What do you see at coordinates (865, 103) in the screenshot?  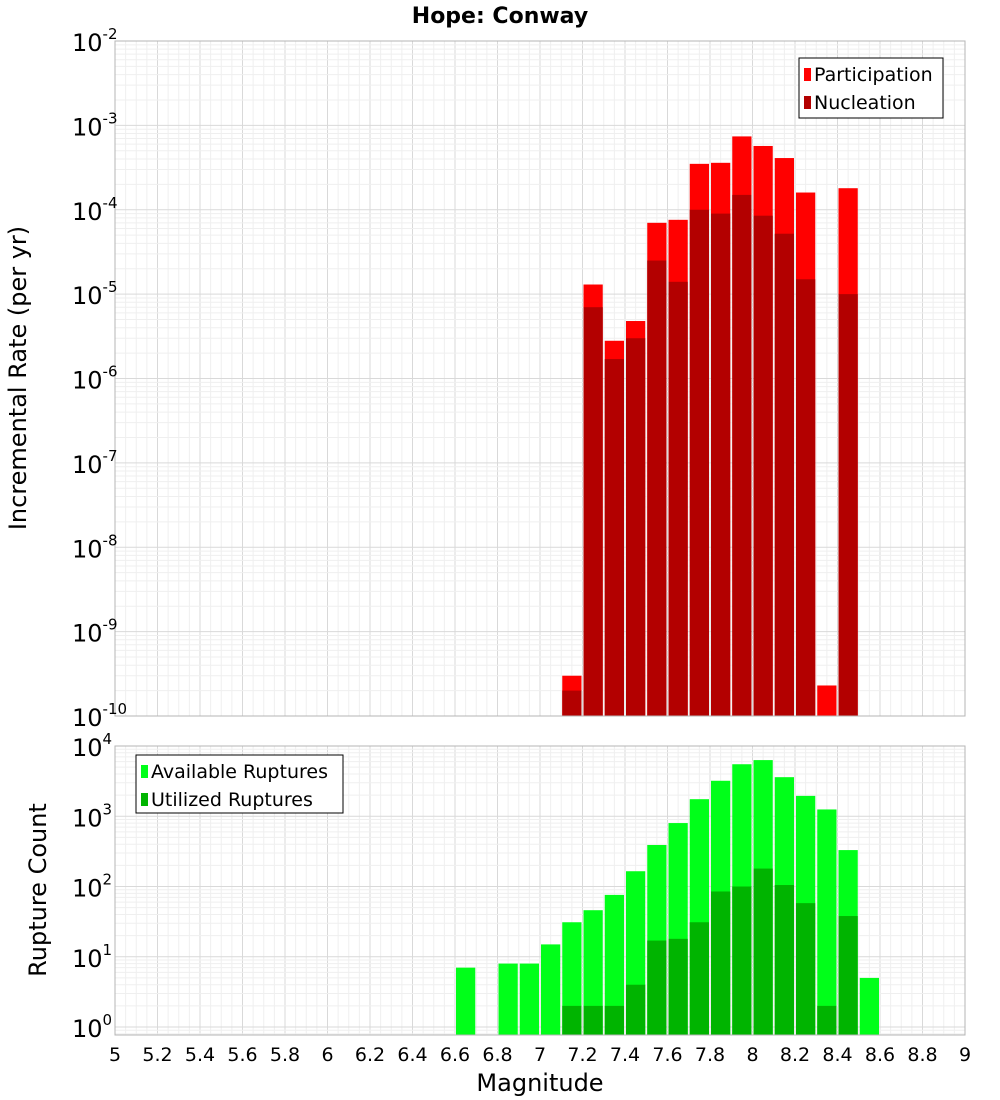 I see `rate-legend-label: Nucleation` at bounding box center [865, 103].